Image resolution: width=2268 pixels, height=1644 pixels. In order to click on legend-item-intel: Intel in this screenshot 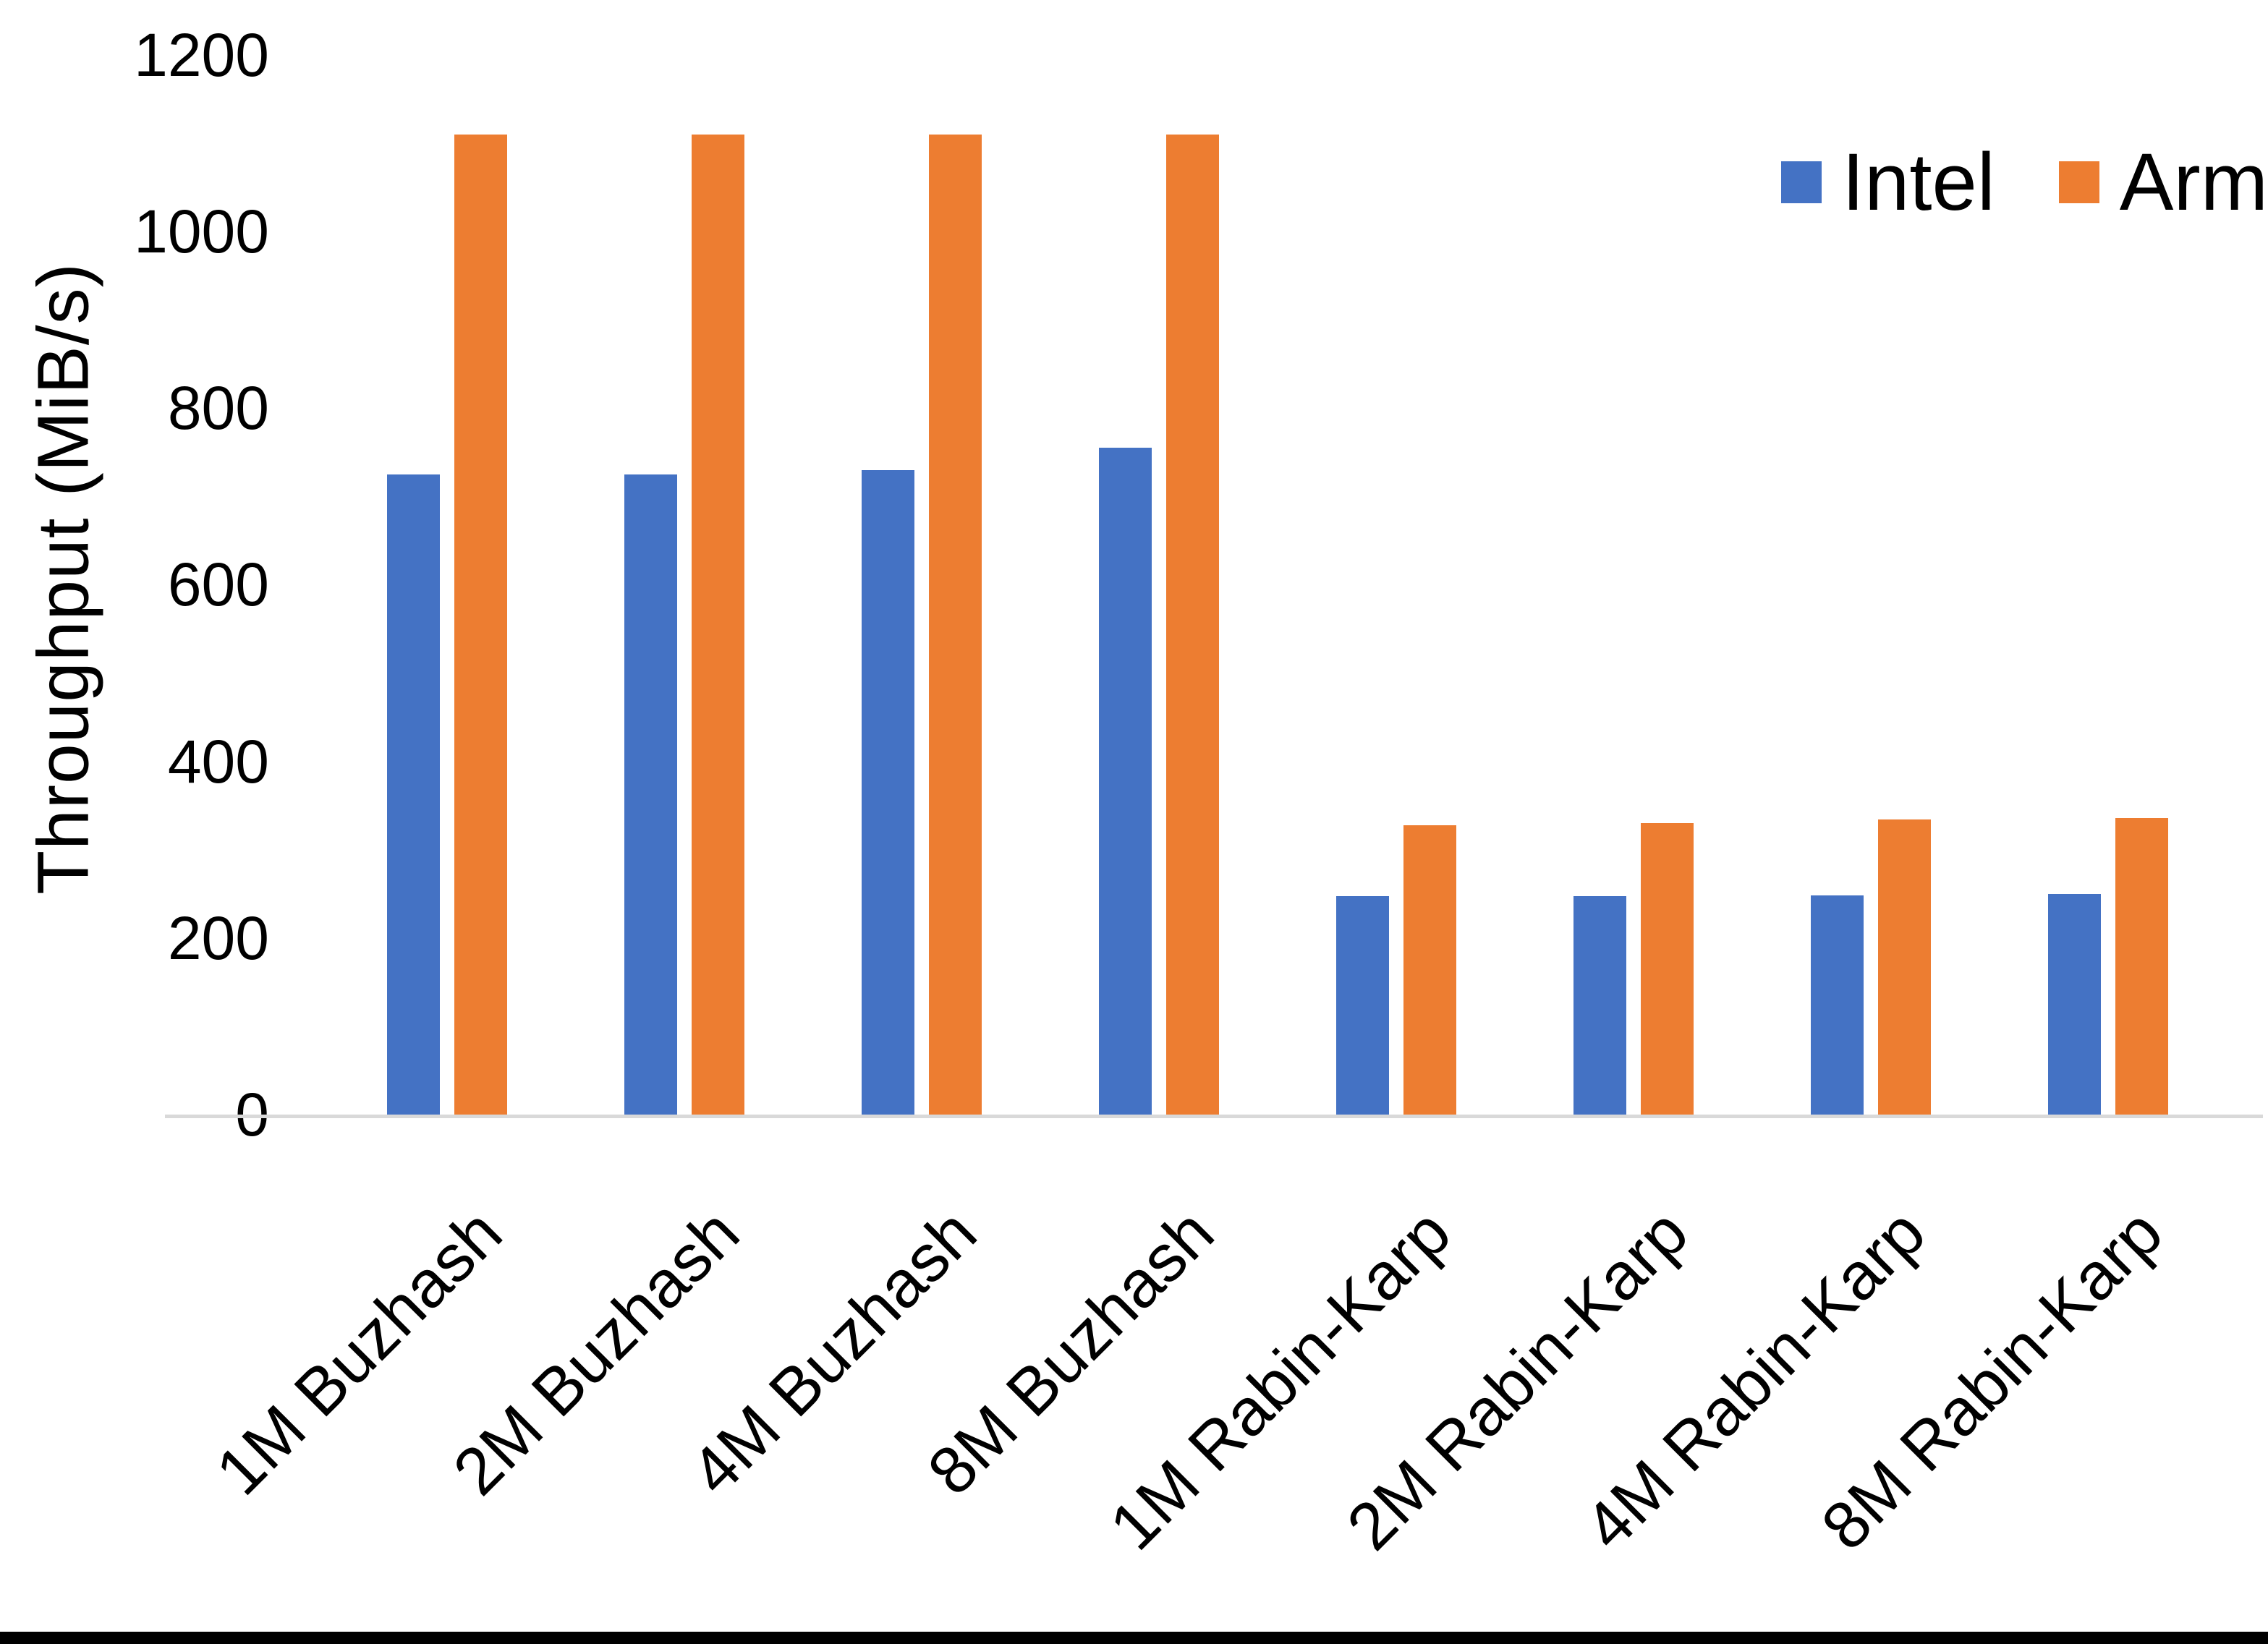, I will do `click(1888, 182)`.